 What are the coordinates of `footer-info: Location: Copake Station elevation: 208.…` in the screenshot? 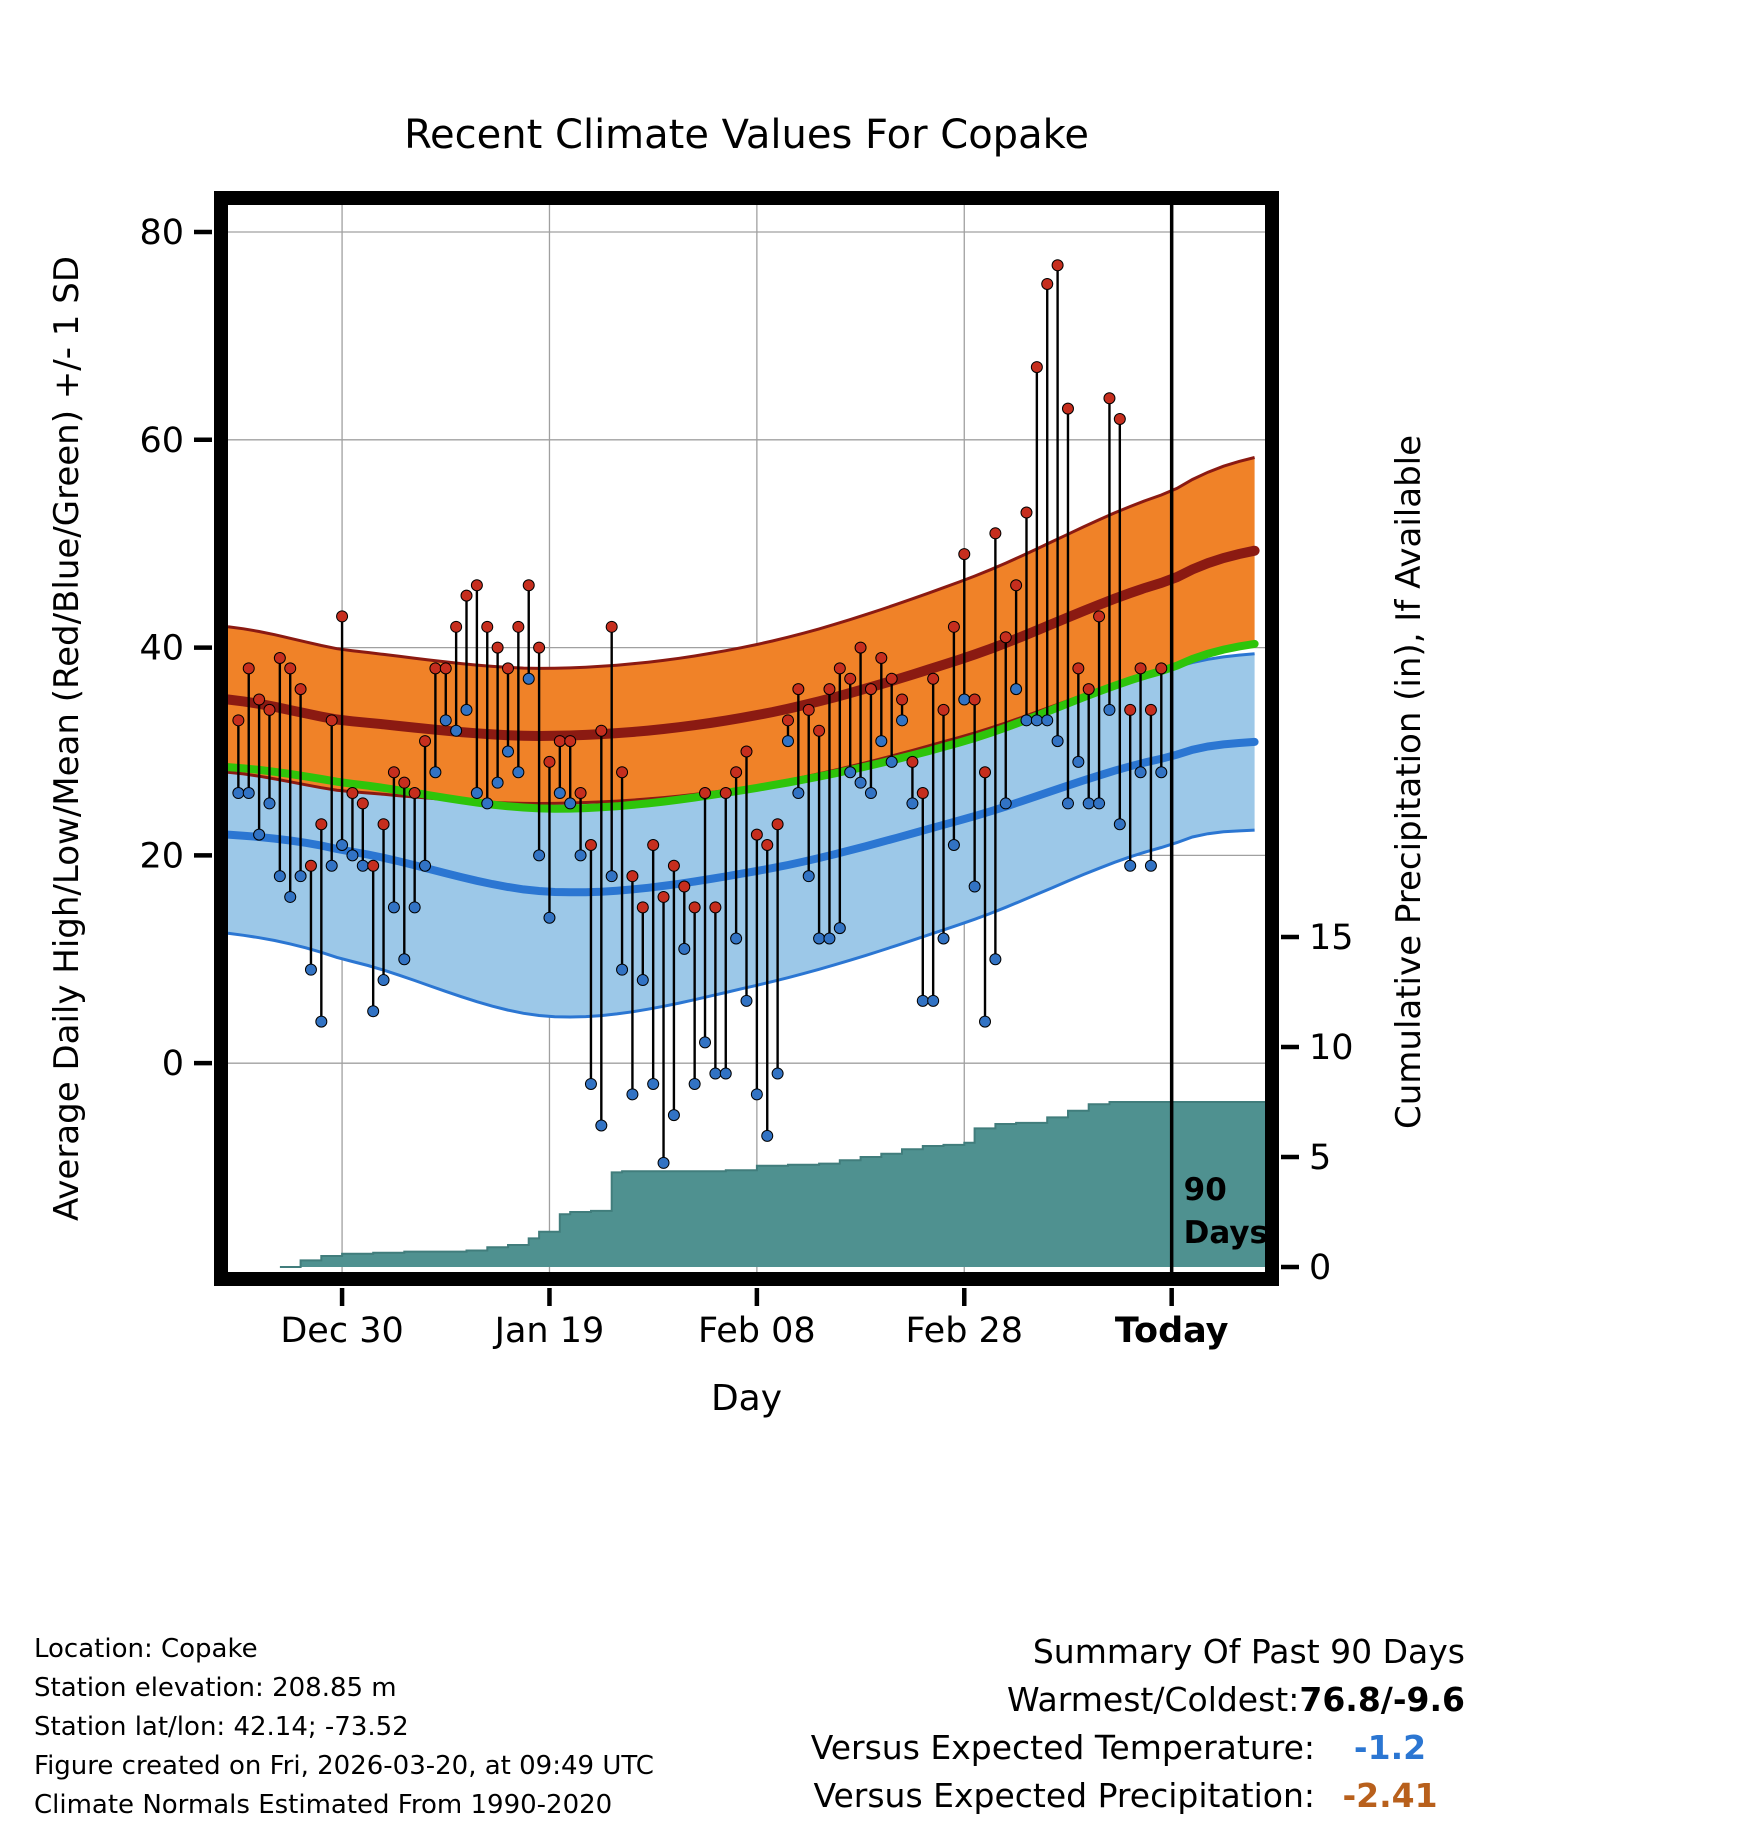 It's located at (344, 1727).